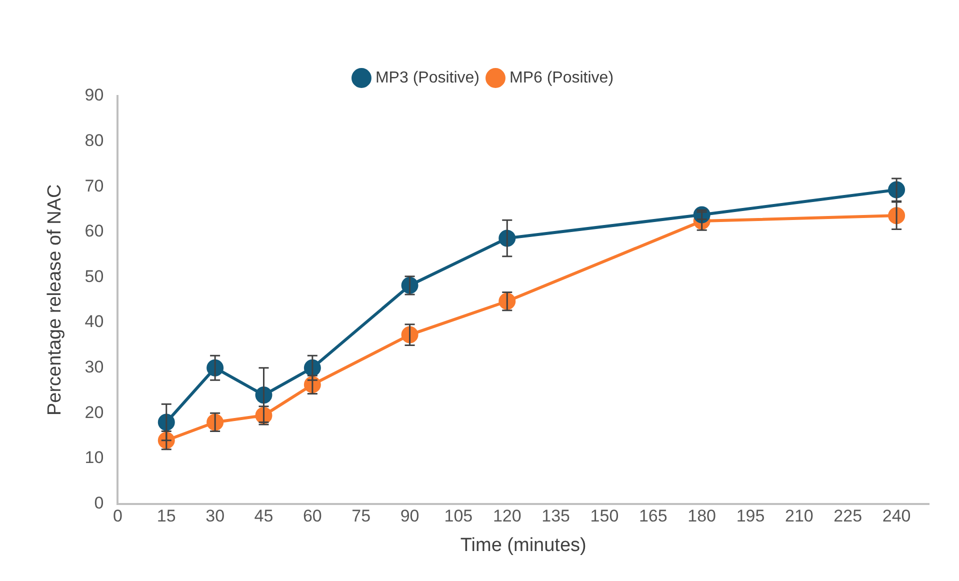 The image size is (959, 581). Describe the element at coordinates (99, 502) in the screenshot. I see `y-tick-label: 0` at that location.